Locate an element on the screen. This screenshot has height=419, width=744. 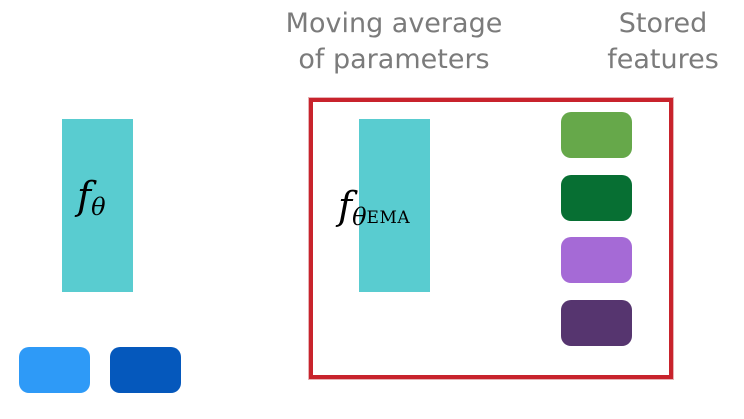
stored-feature-dark-purple is located at coordinates (596, 323).